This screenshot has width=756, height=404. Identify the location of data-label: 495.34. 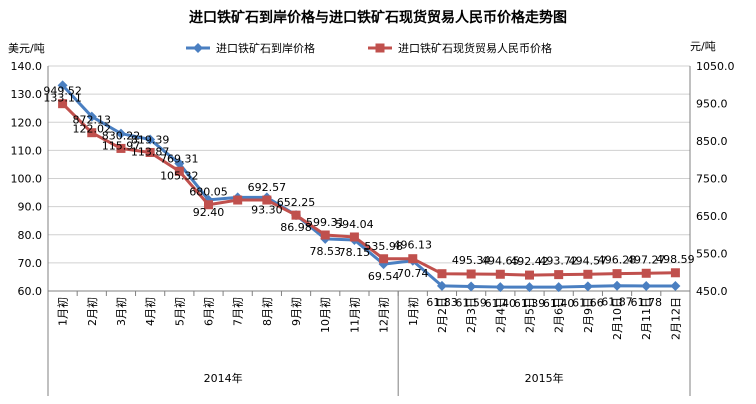
(471, 260).